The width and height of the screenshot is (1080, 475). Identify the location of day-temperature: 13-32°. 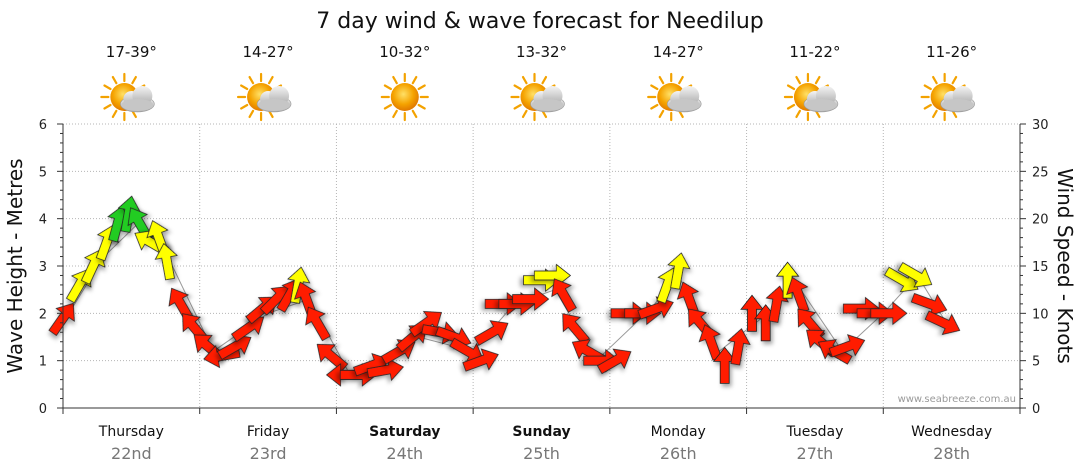
(541, 52).